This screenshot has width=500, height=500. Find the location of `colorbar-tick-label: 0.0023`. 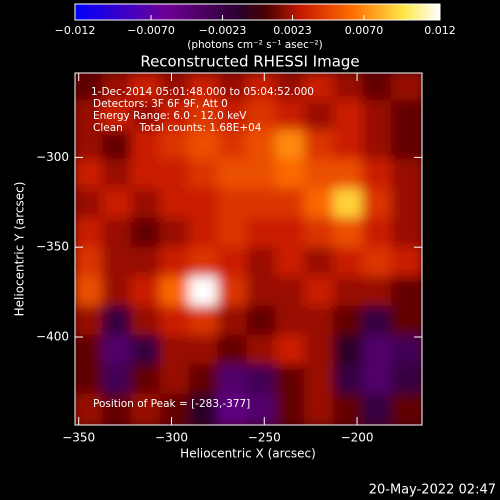

colorbar-tick-label: 0.0023 is located at coordinates (292, 30).